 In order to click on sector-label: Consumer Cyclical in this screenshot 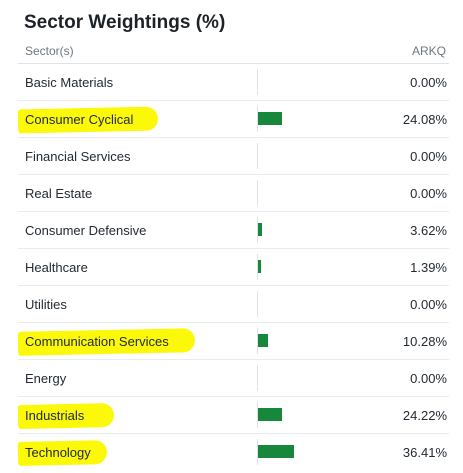, I will do `click(79, 119)`.